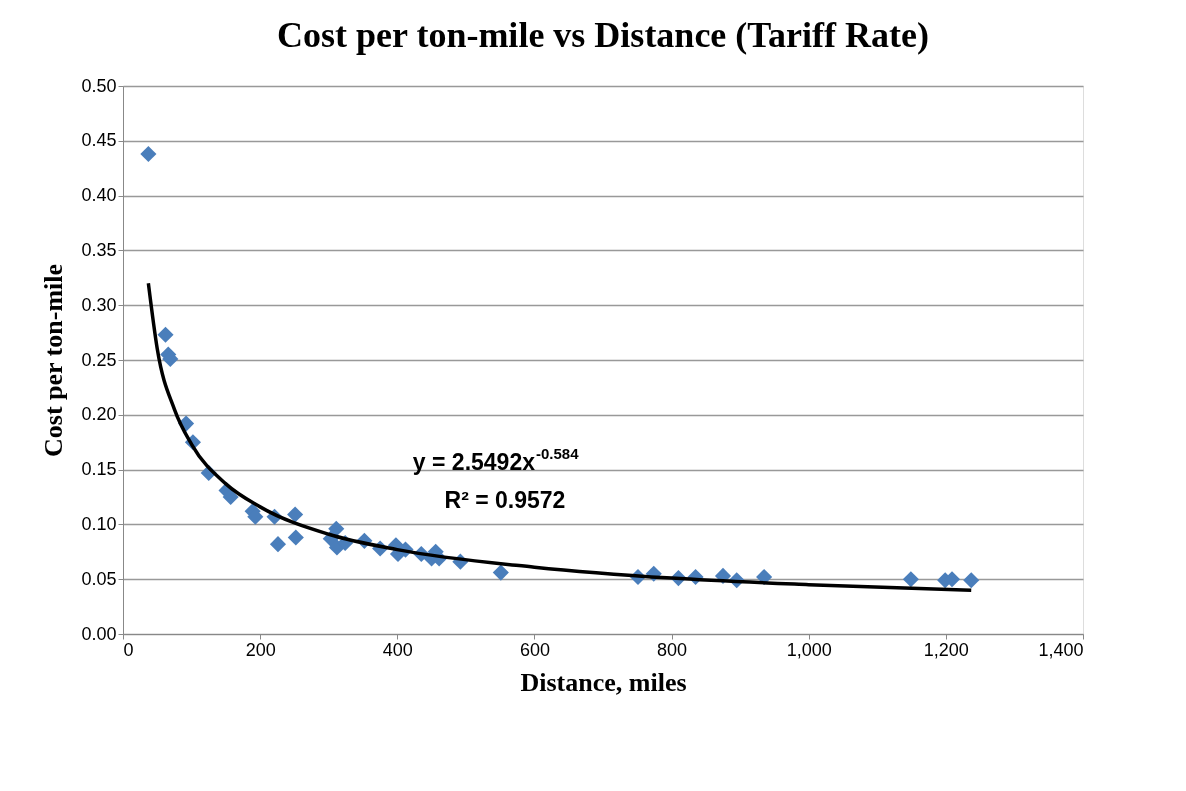 This screenshot has width=1186, height=791. What do you see at coordinates (603, 35) in the screenshot?
I see `chart-title: Cost per ton-mile vs Distance (Tariff Rate)` at bounding box center [603, 35].